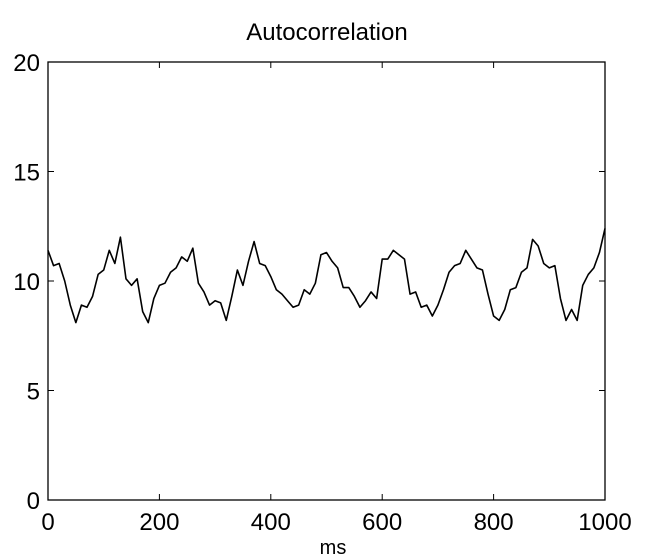 This screenshot has height=559, width=657. What do you see at coordinates (26, 63) in the screenshot?
I see `y-tick-label: 20` at bounding box center [26, 63].